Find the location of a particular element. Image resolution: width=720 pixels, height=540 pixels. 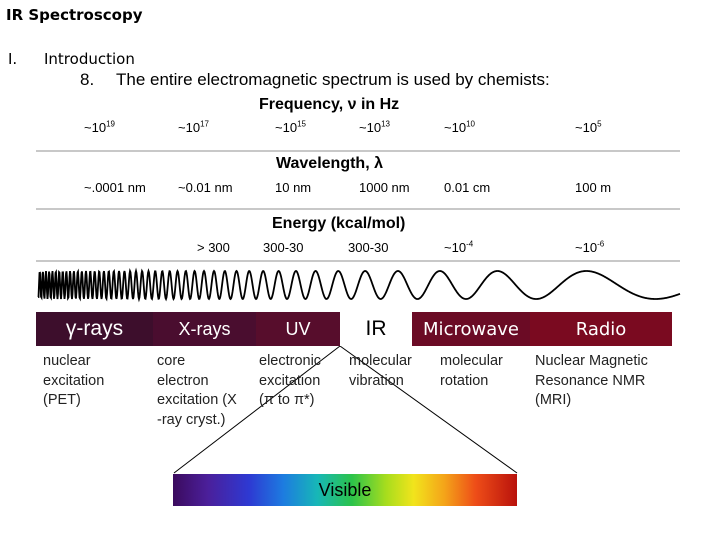

wavelength-tick: 100 m is located at coordinates (593, 187).